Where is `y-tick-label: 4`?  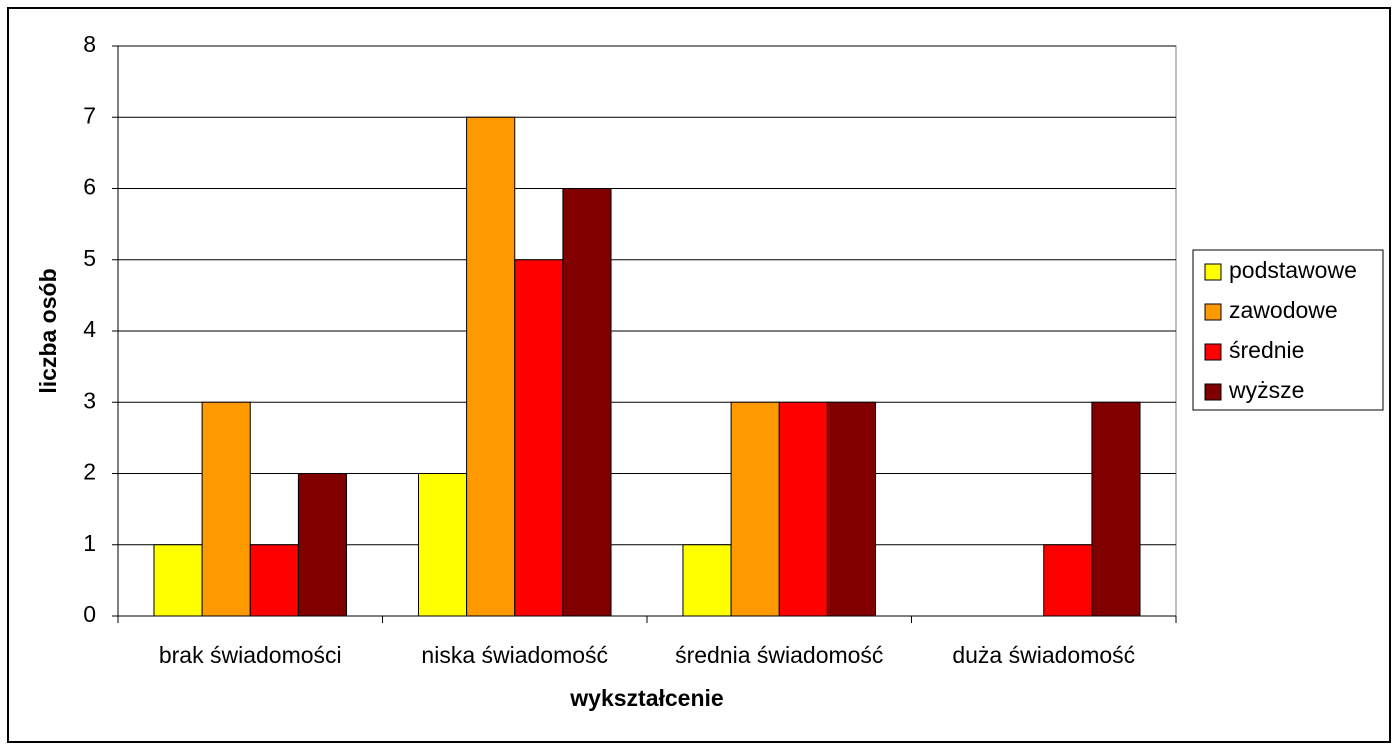
y-tick-label: 4 is located at coordinates (89, 329).